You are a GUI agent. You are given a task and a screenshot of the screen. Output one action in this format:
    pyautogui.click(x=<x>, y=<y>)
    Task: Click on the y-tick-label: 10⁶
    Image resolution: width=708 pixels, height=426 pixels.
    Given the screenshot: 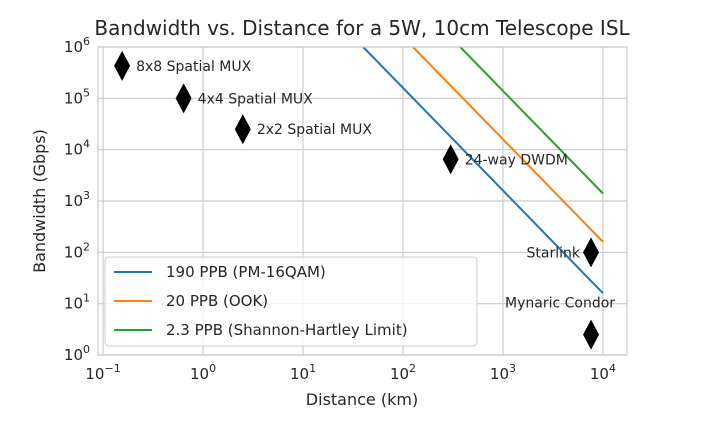 What is the action you would take?
    pyautogui.click(x=77, y=45)
    